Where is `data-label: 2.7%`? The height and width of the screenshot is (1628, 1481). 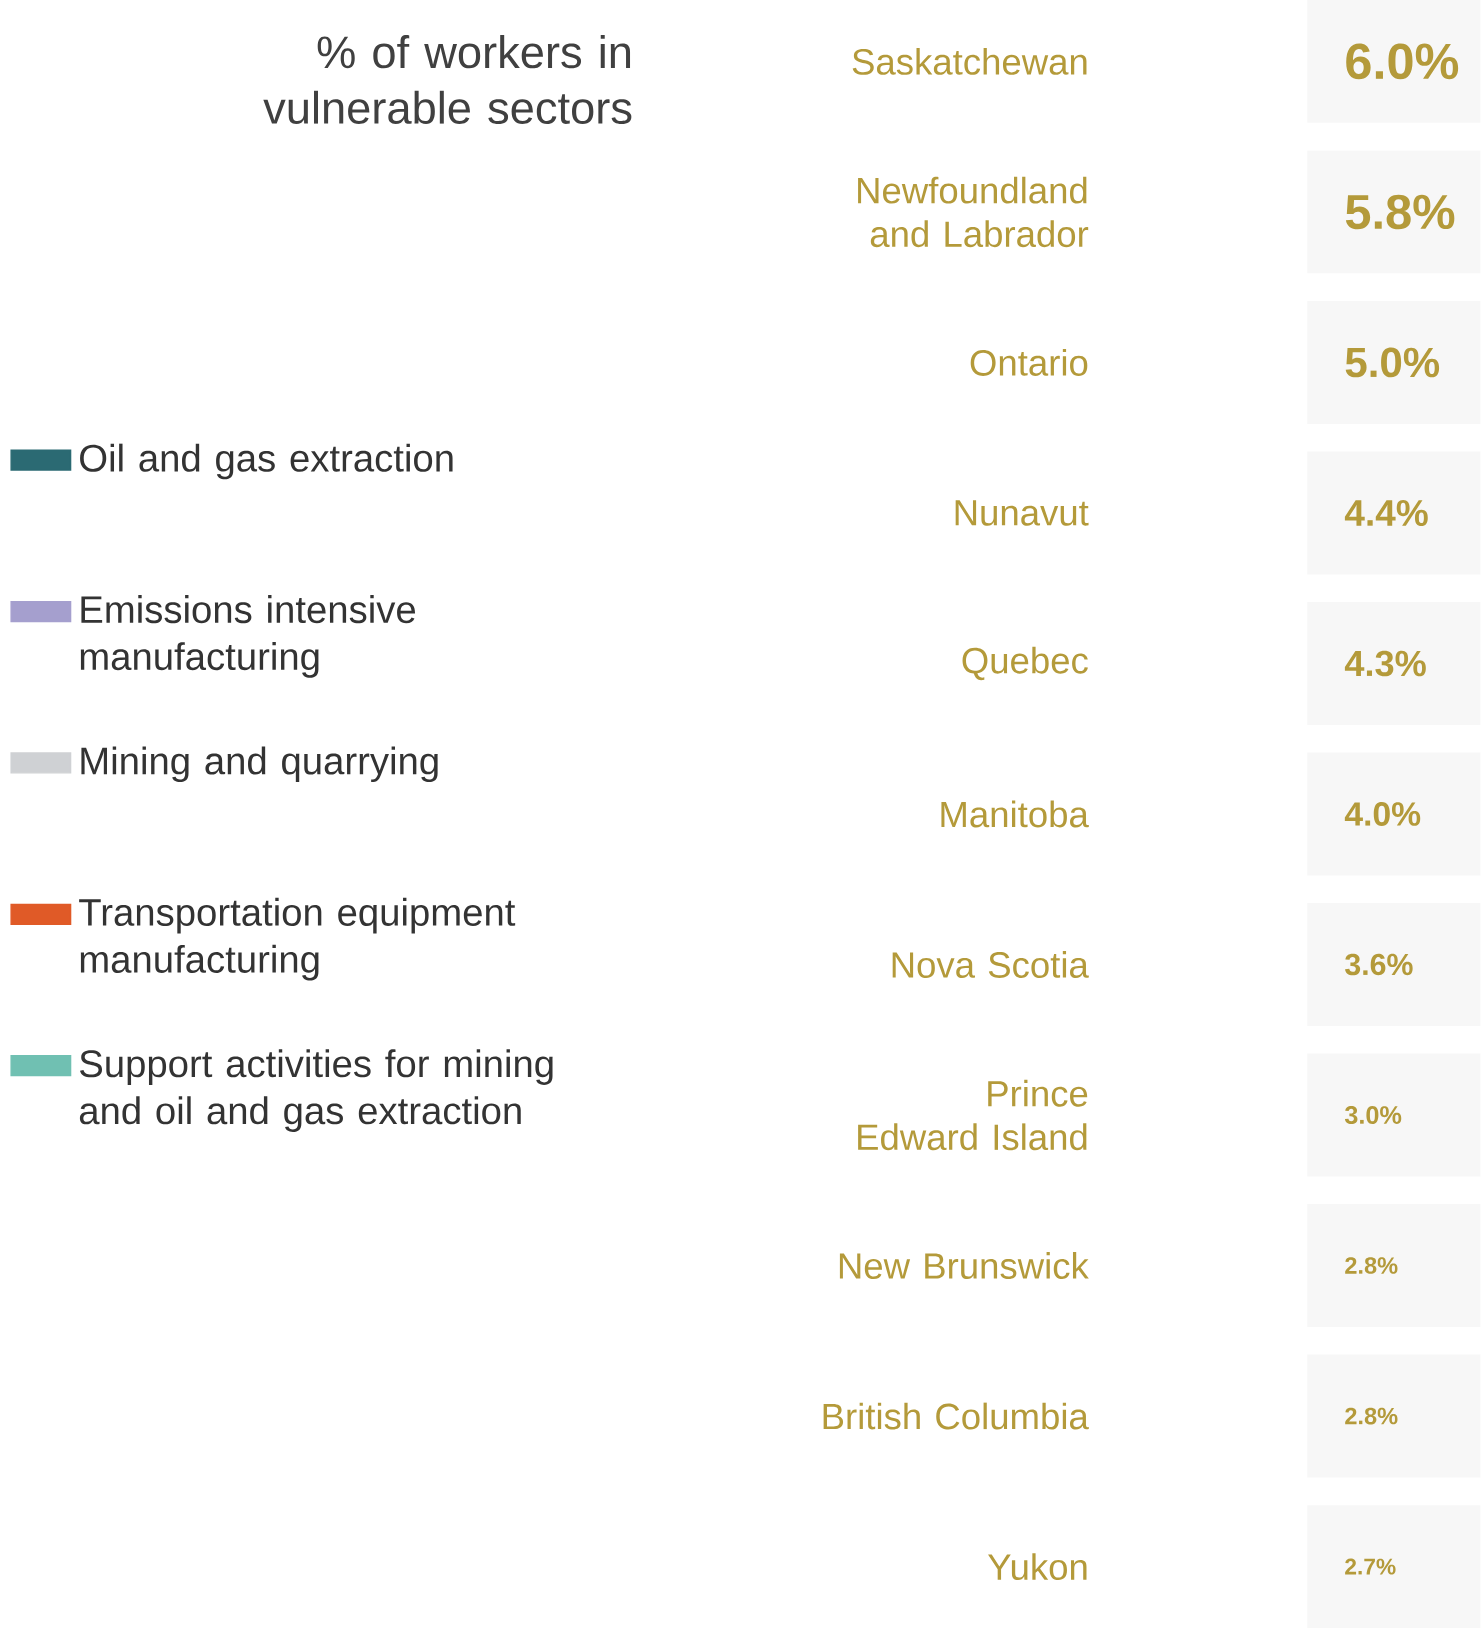
data-label: 2.7% is located at coordinates (1370, 1566).